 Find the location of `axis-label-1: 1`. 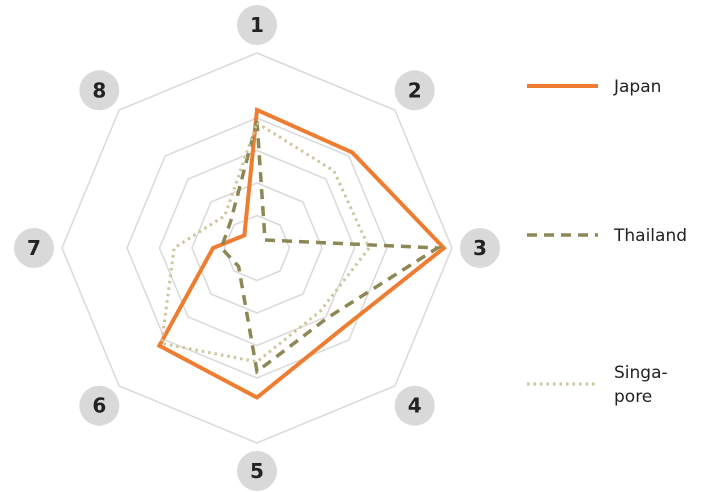

axis-label-1: 1 is located at coordinates (257, 25).